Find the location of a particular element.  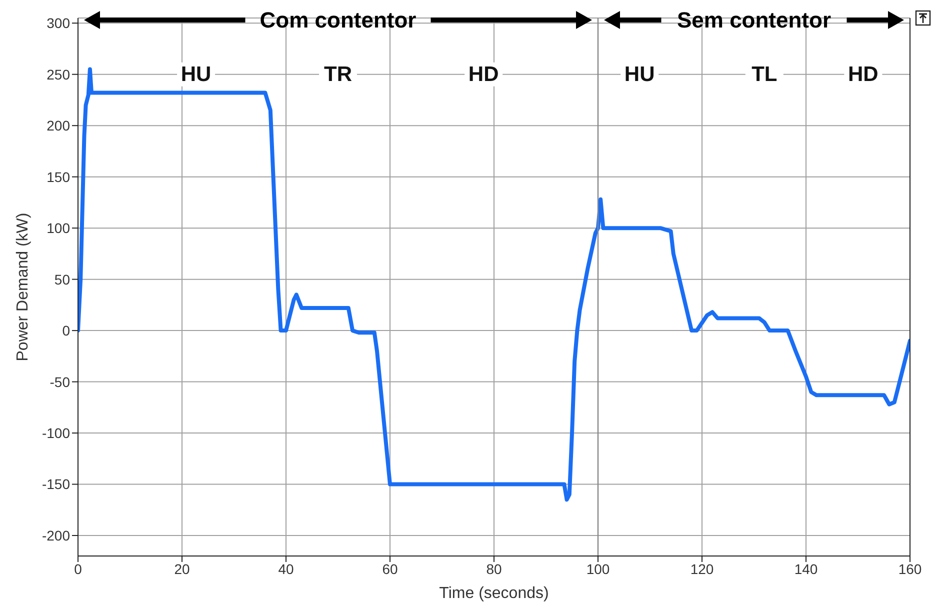

y-tick-label: -150 is located at coordinates (56, 484).